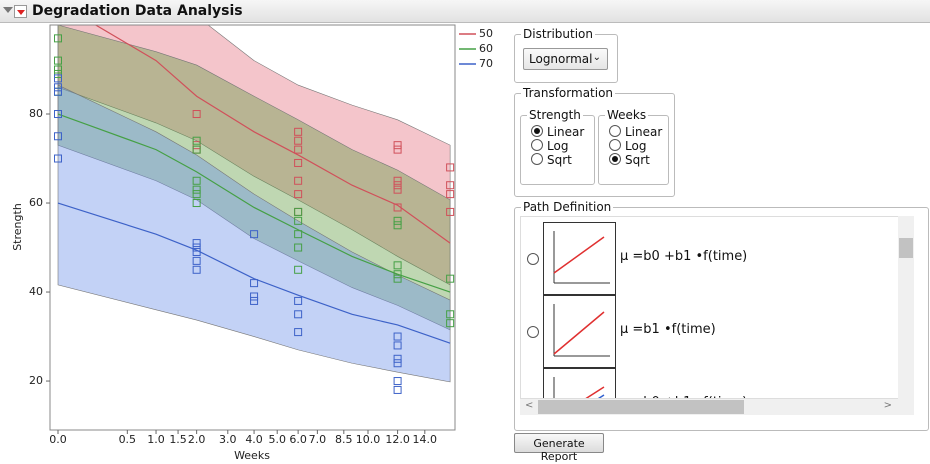 Image resolution: width=930 pixels, height=464 pixels. I want to click on menu-button, so click(20, 11).